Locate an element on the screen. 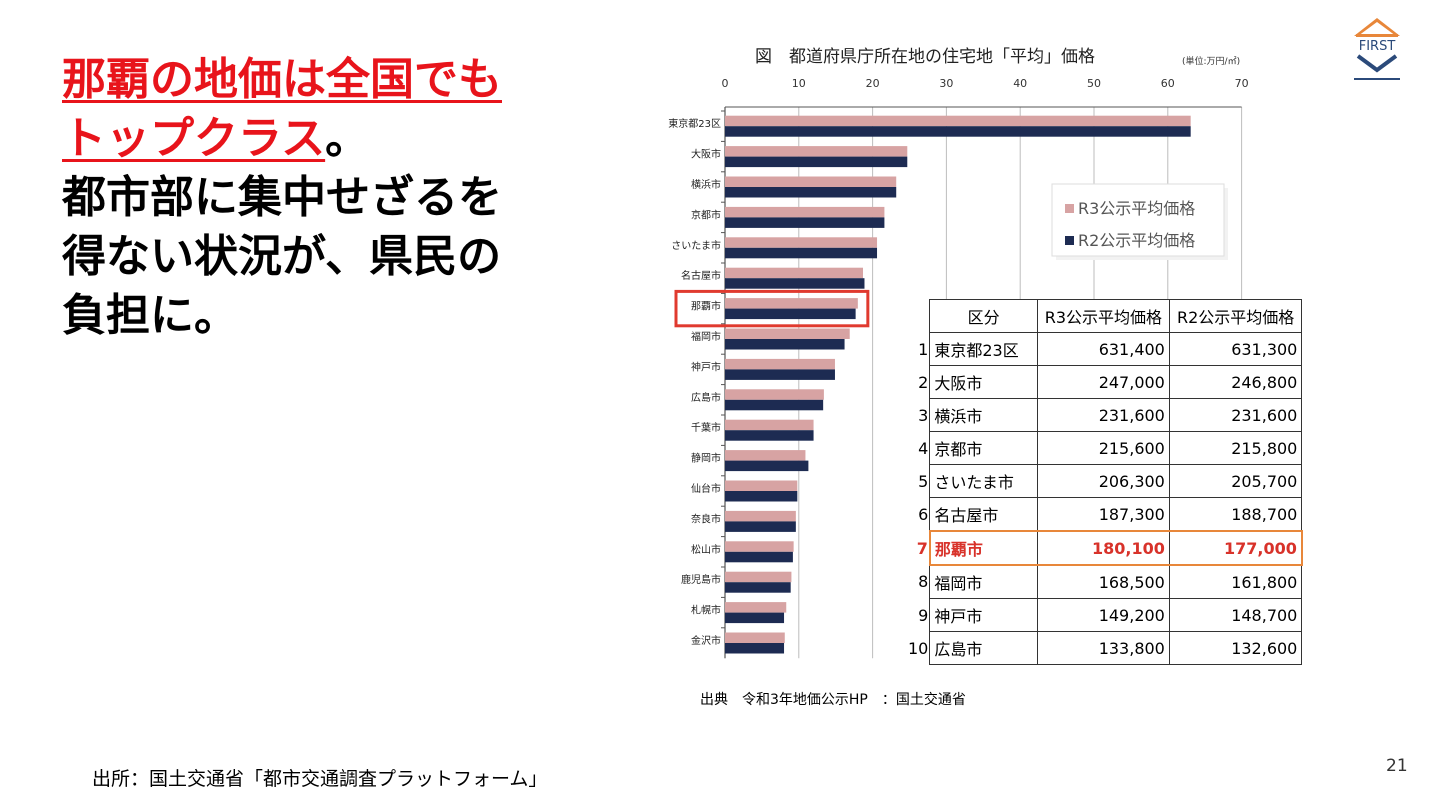 The width and height of the screenshot is (1440, 810). logo-chevron-icon is located at coordinates (1377, 63).